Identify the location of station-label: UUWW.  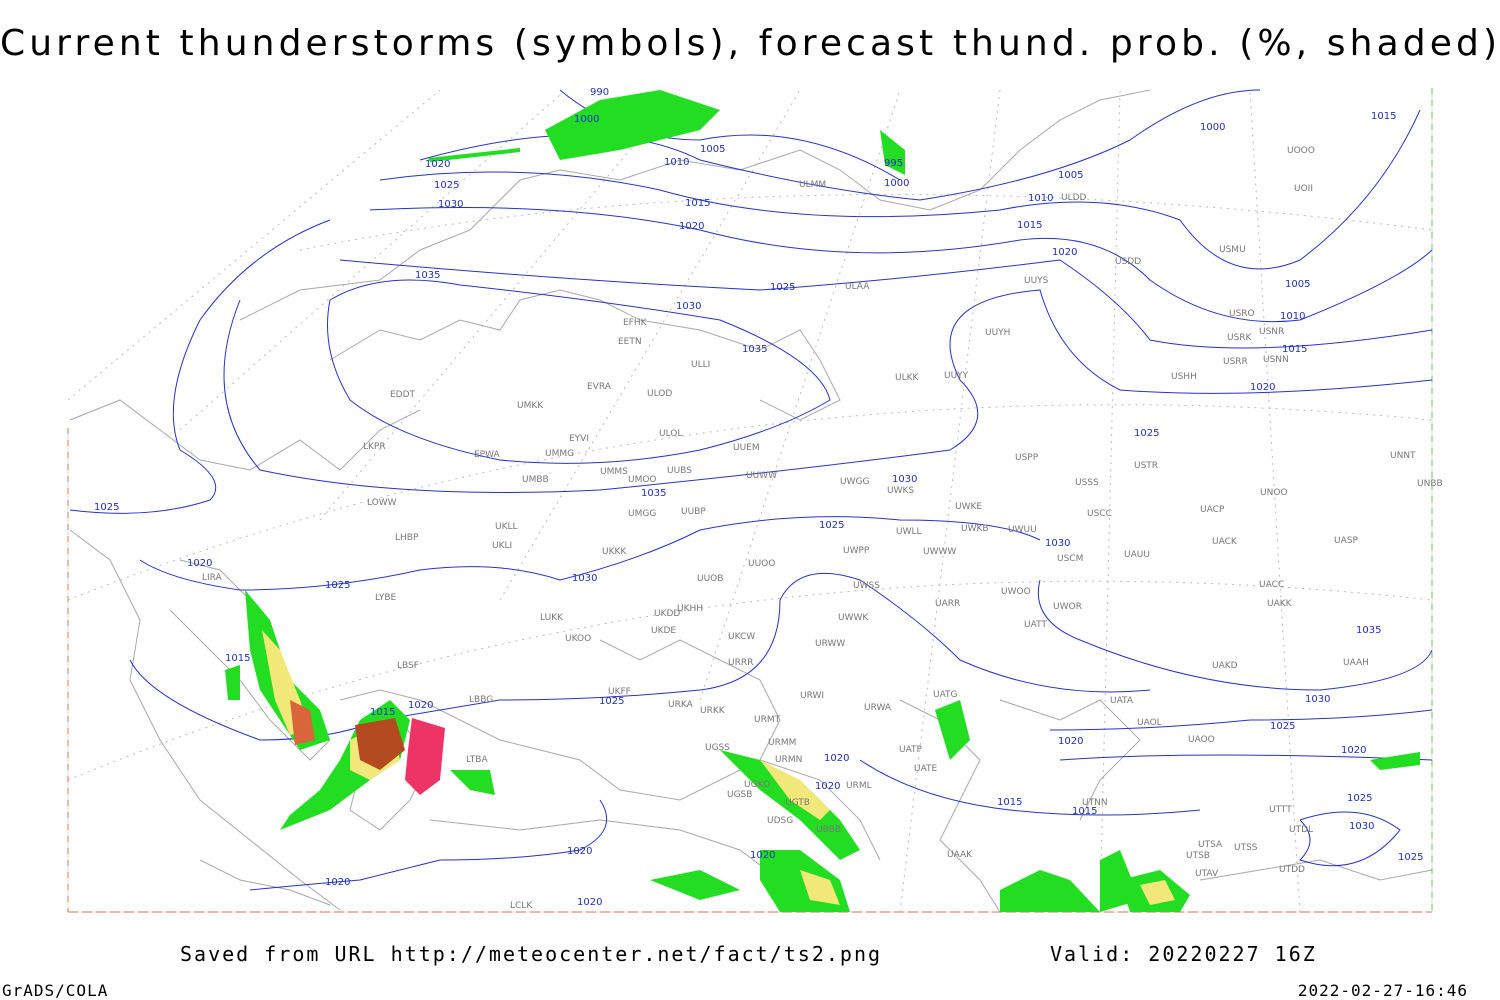
(761, 476).